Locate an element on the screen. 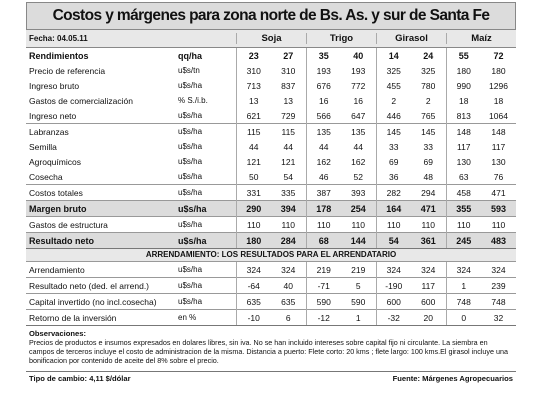 Image resolution: width=540 pixels, height=405 pixels. value-cell: 1296 is located at coordinates (498, 85).